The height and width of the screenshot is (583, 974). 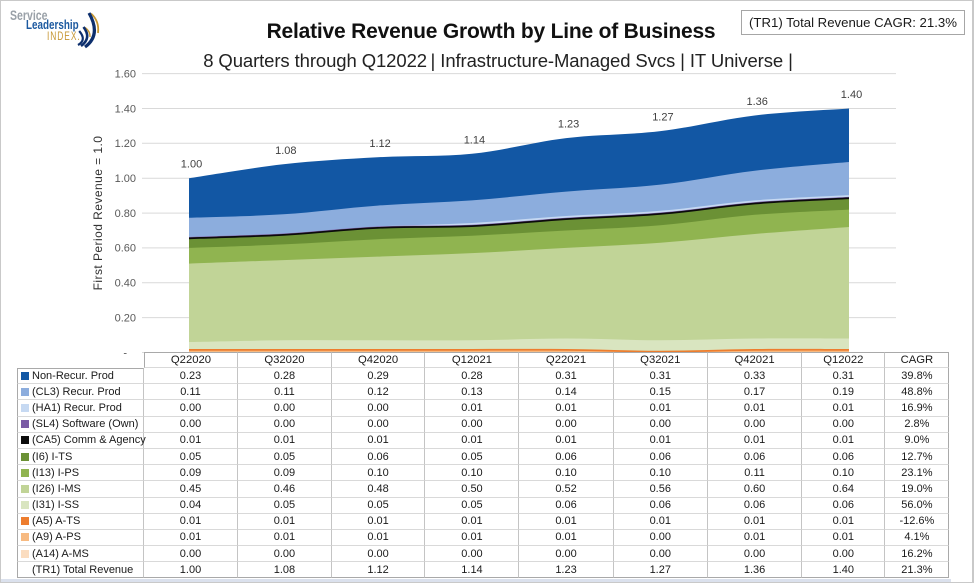 What do you see at coordinates (125, 249) in the screenshot?
I see `svg-text: 0.60` at bounding box center [125, 249].